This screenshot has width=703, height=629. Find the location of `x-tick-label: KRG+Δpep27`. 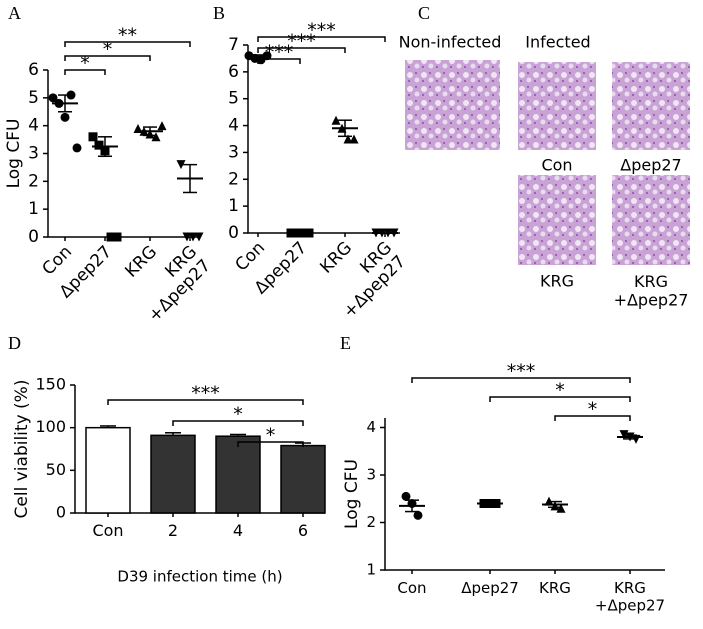

x-tick-label: KRG+Δpep27 is located at coordinates (630, 596).